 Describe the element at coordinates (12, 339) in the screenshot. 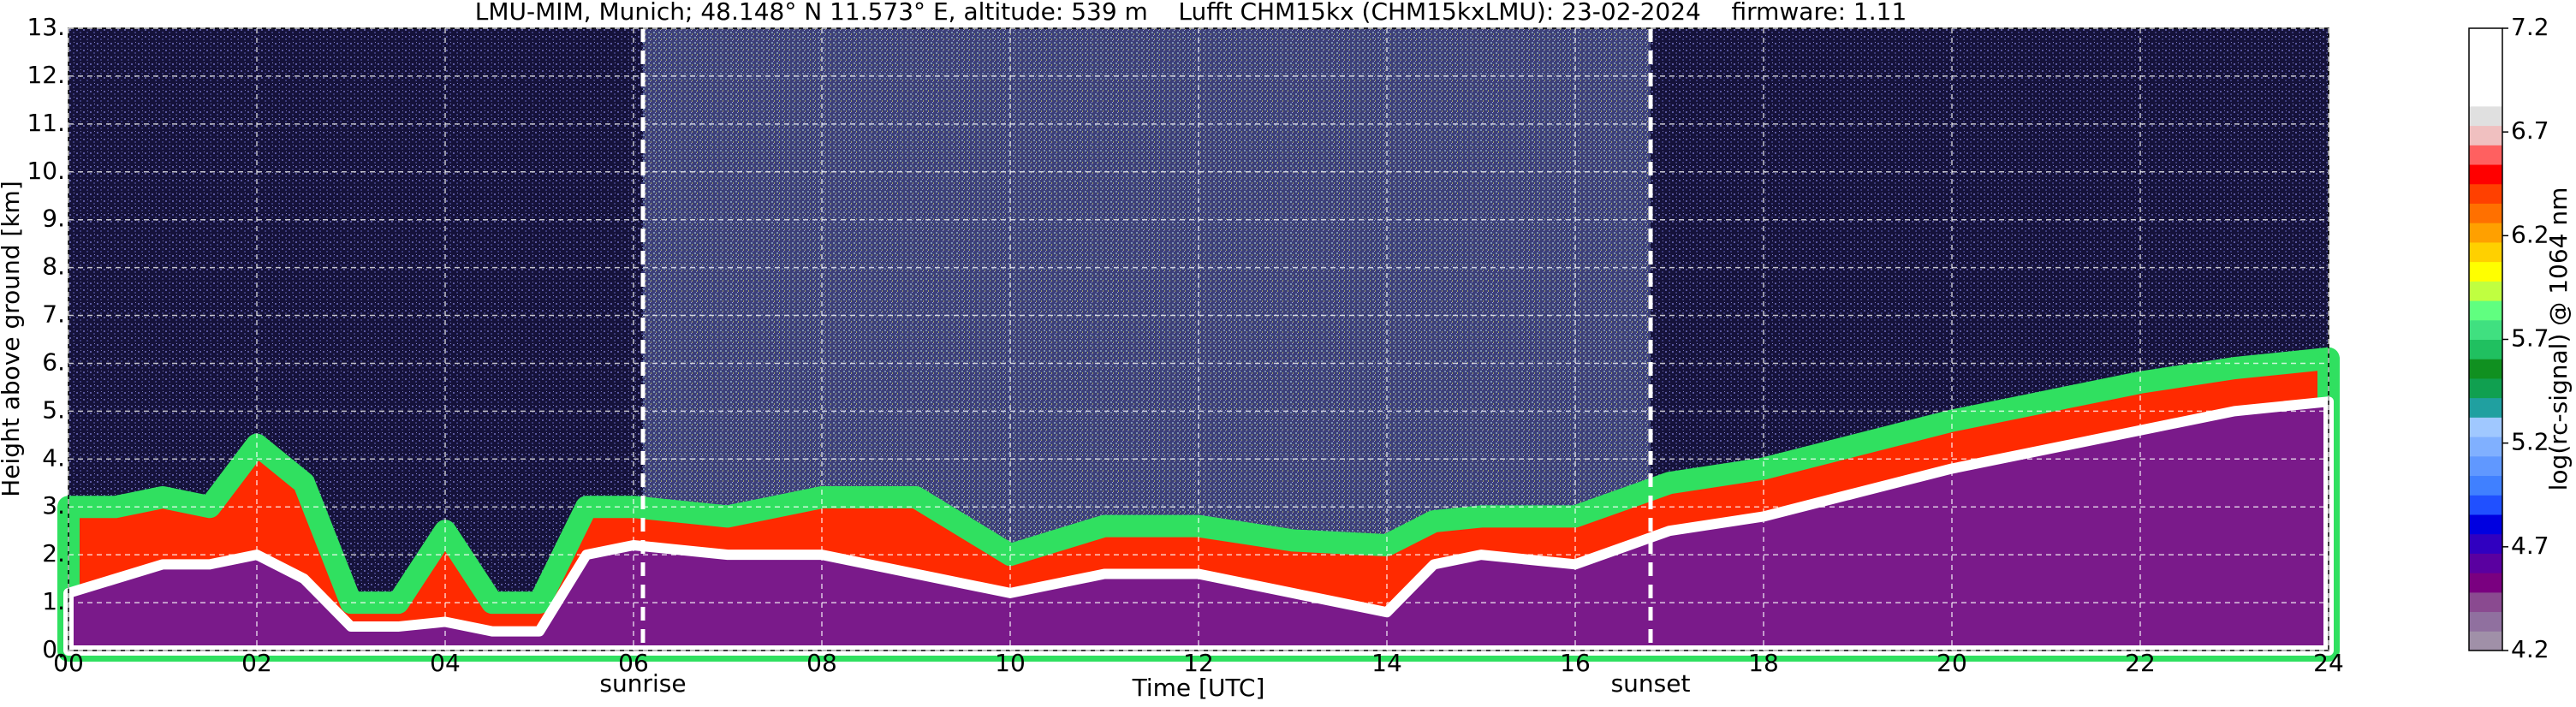

I see `y-axis-label: Height above ground [km]` at that location.